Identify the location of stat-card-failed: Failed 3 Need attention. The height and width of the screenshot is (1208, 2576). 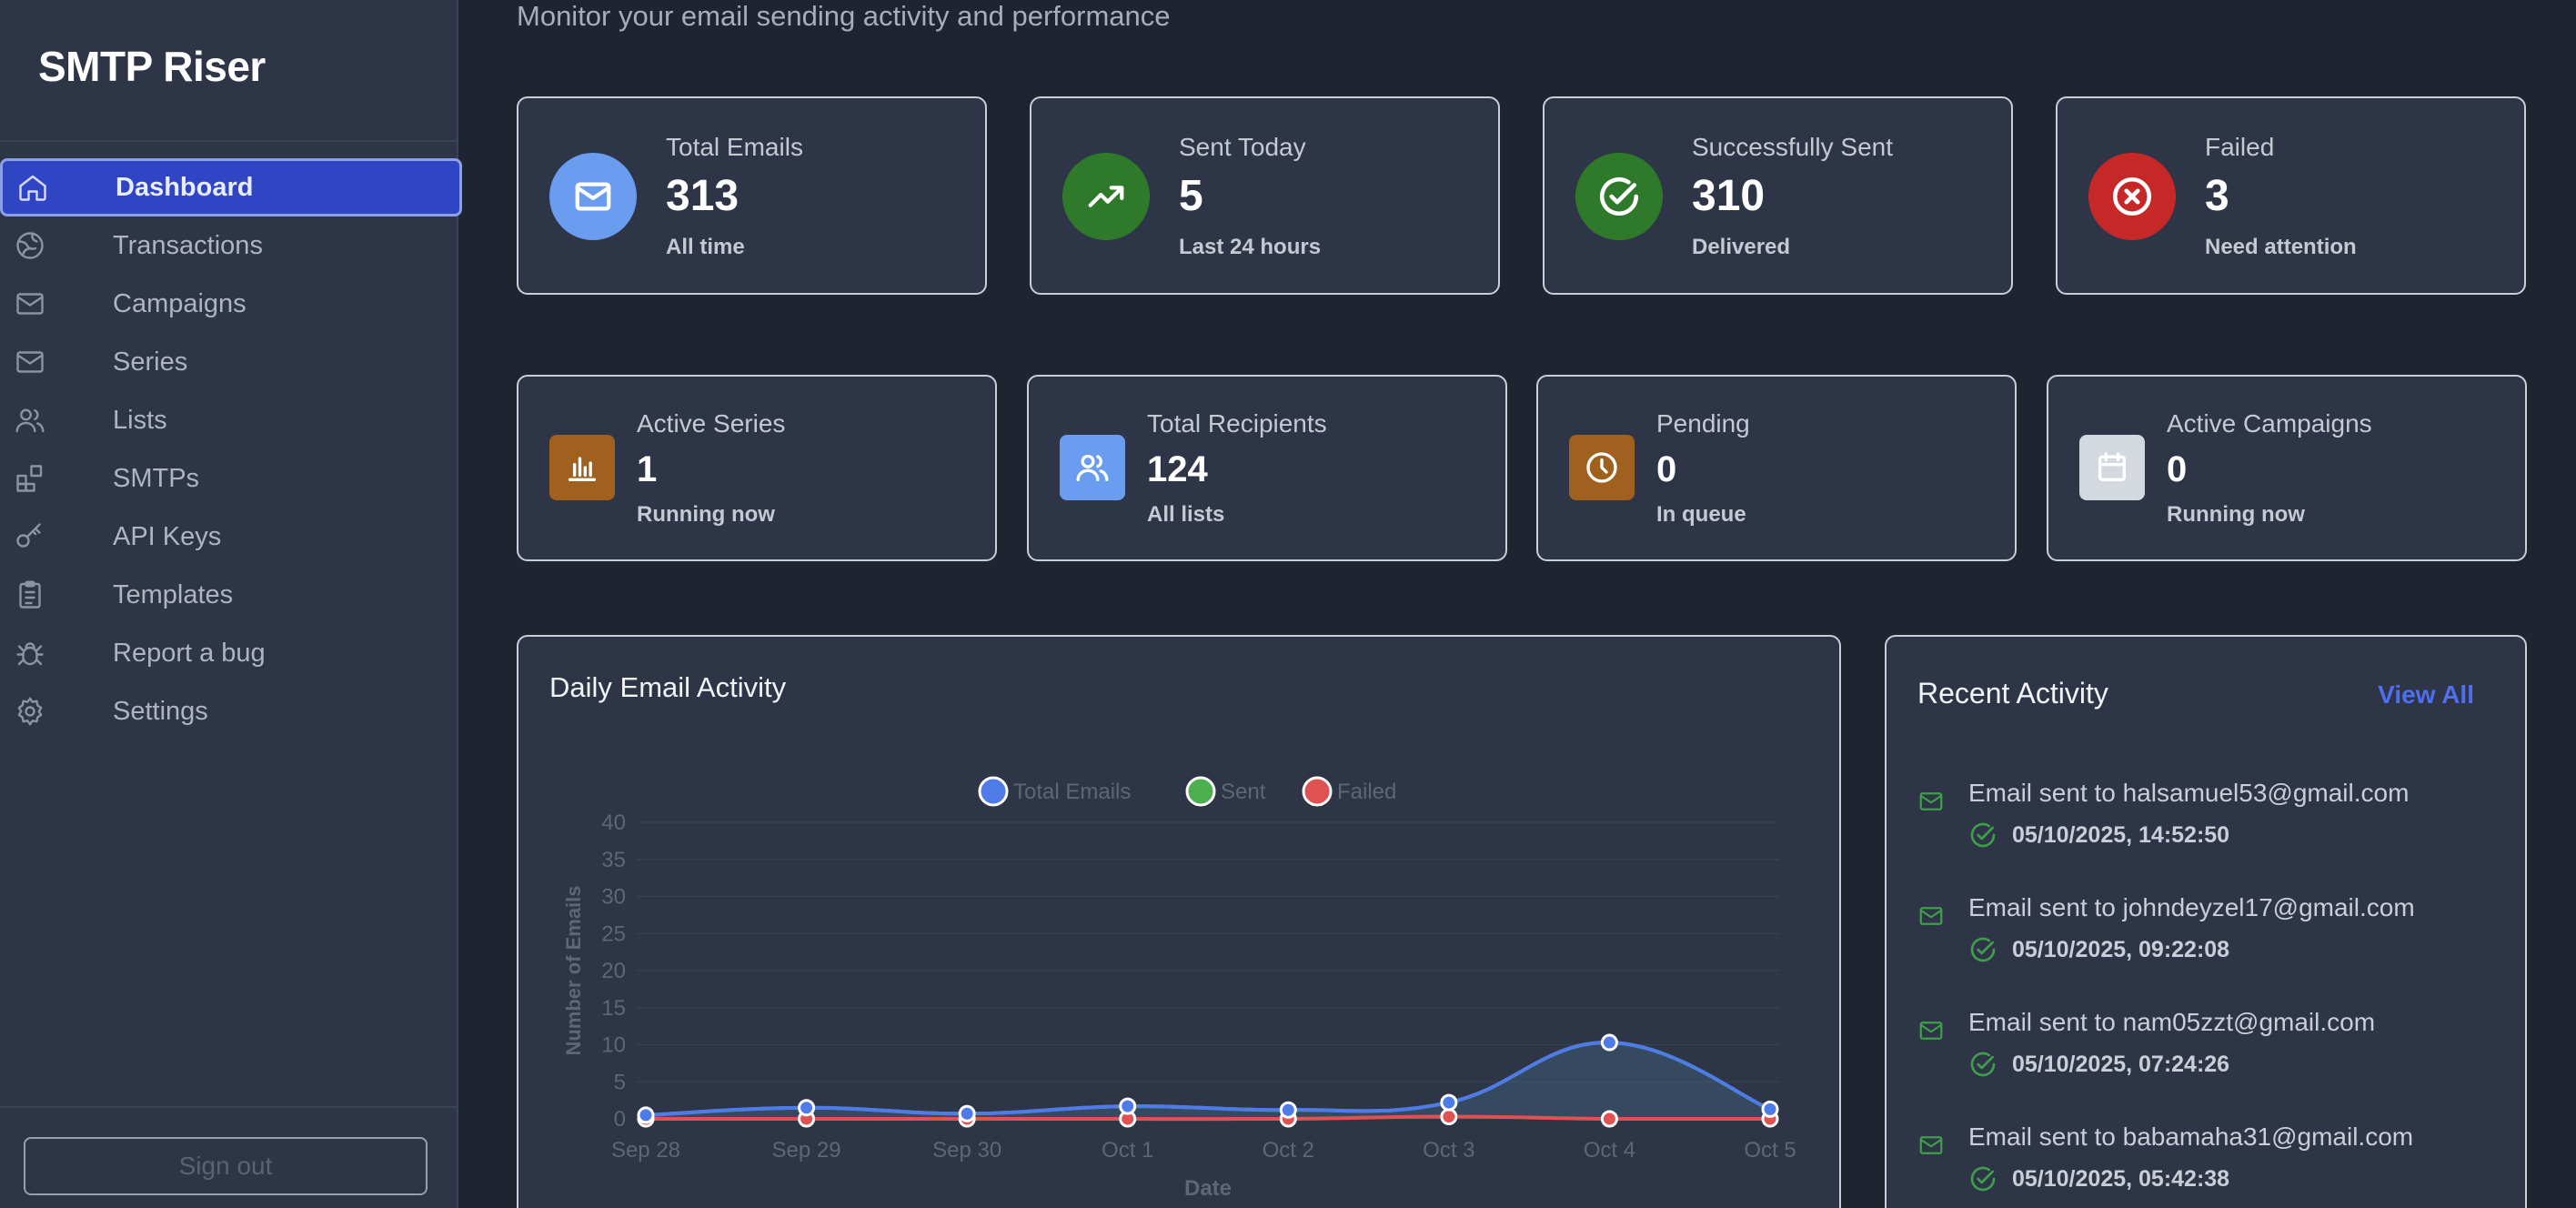
(2291, 195).